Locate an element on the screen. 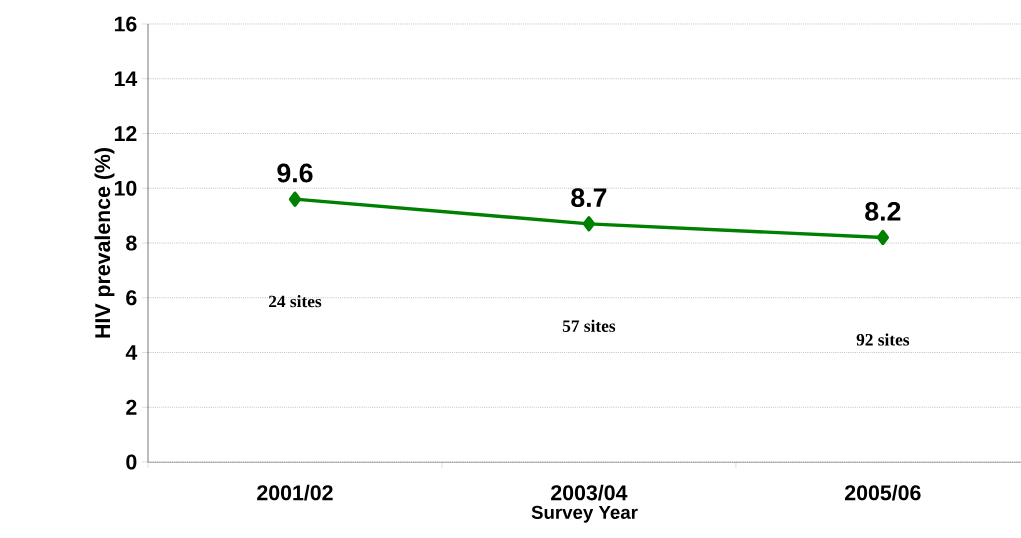 This screenshot has width=1021, height=538. x-tick-label: 2001/02 is located at coordinates (295, 492).